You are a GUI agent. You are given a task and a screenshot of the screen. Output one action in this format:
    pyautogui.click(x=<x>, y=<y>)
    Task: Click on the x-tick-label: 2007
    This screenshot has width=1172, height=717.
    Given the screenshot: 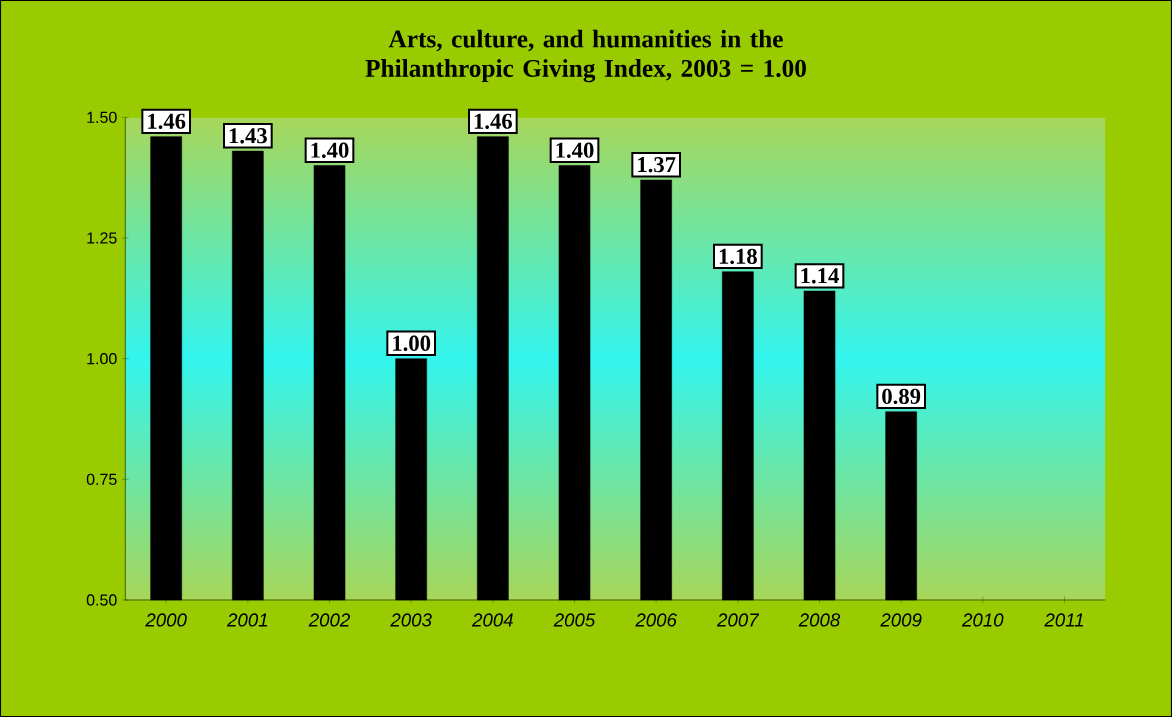 What is the action you would take?
    pyautogui.click(x=738, y=620)
    